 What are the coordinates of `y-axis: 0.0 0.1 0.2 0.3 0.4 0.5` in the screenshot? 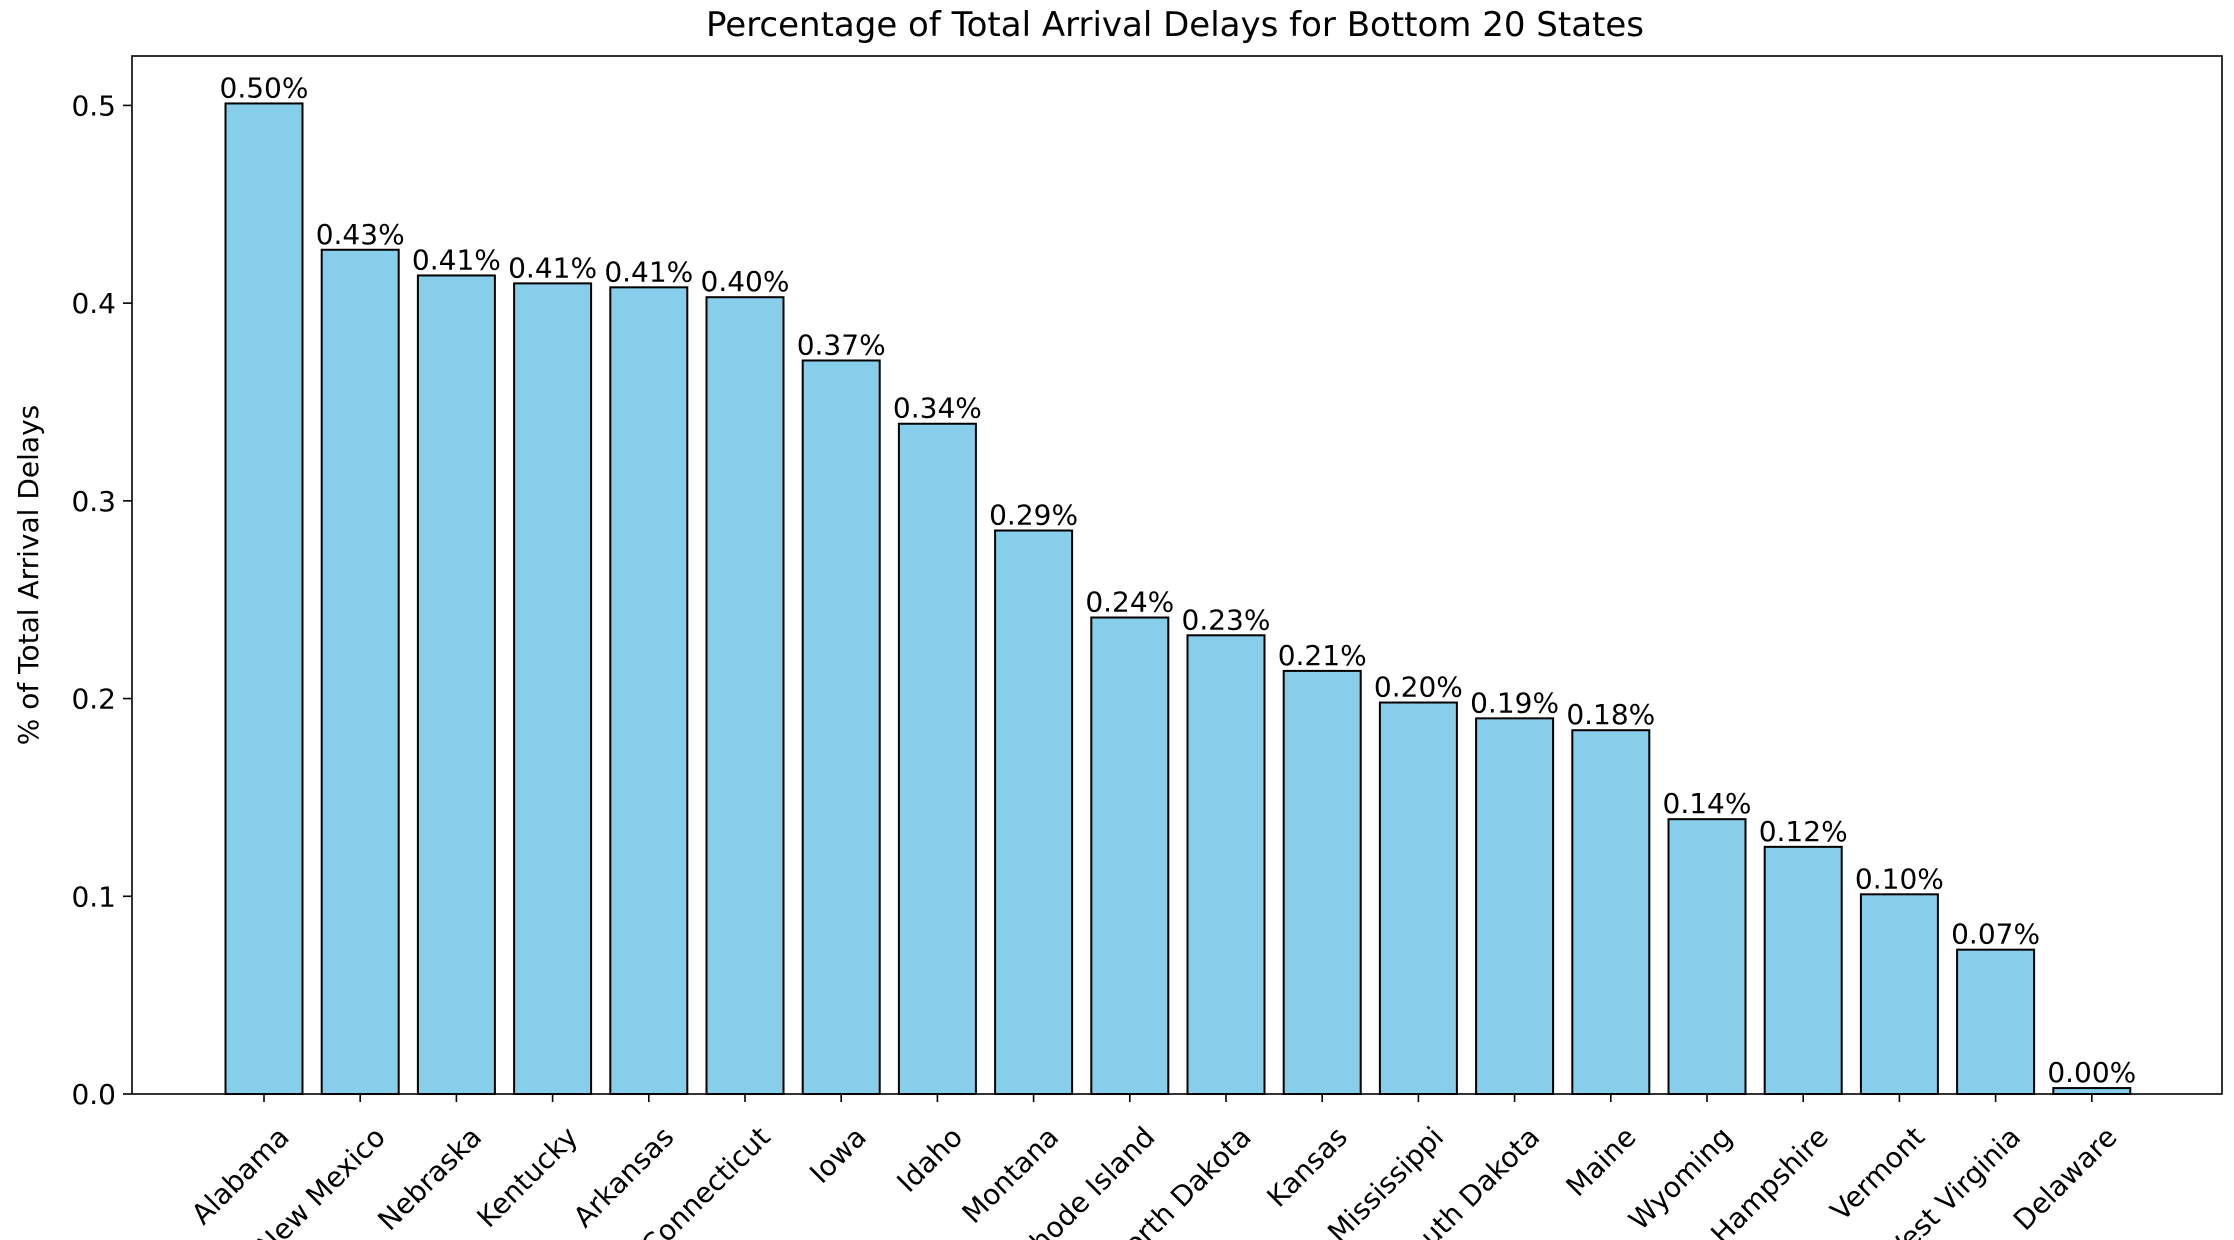 It's located at (101, 600).